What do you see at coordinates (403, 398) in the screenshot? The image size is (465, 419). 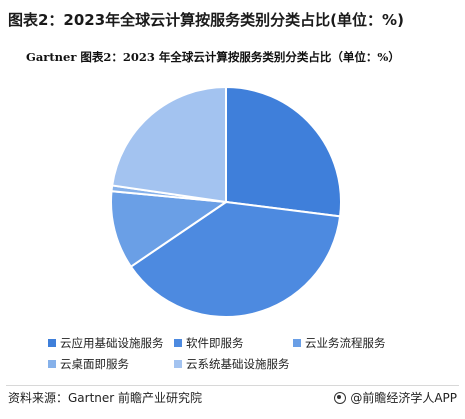 I see `brand-label: @前瞻经济学人APP` at bounding box center [403, 398].